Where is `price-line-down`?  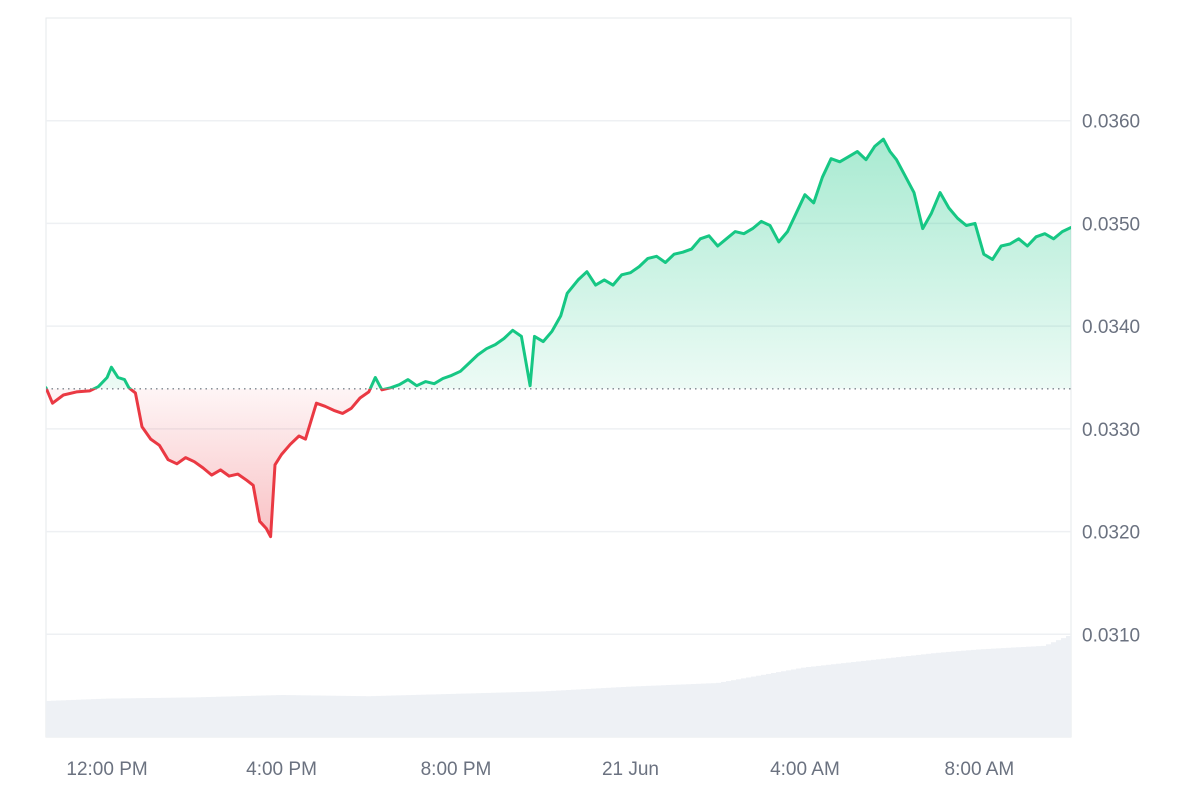
price-line-down is located at coordinates (219, 463).